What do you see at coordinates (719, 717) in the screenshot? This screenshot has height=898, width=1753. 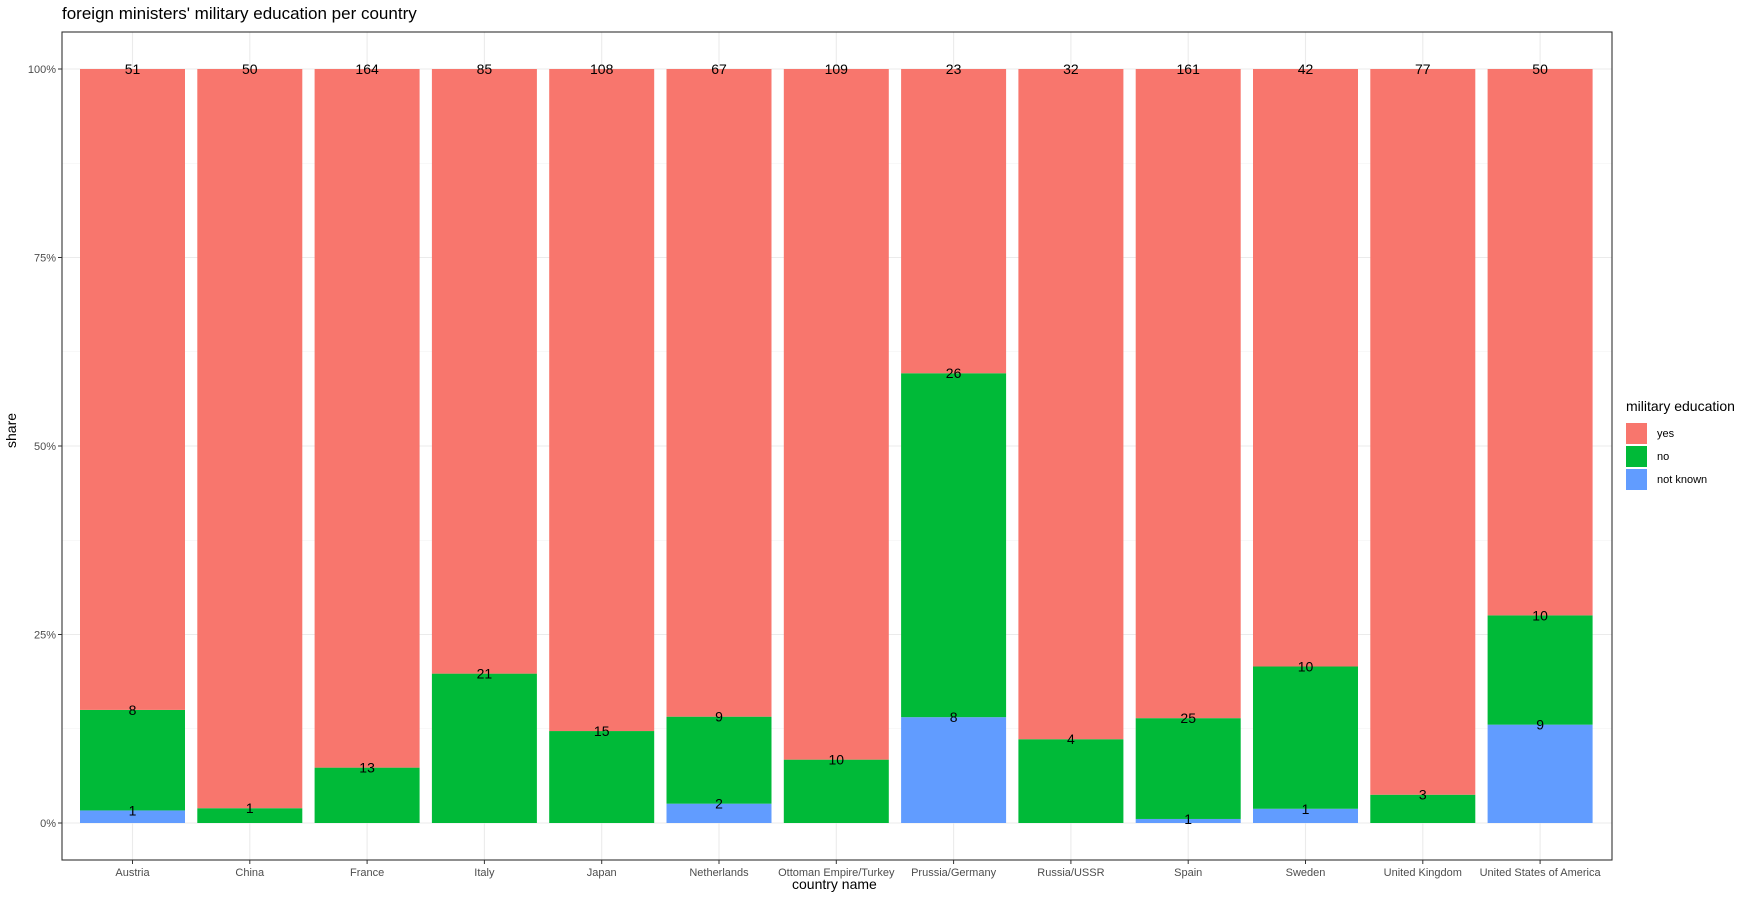 I see `data-label-netherlands-no: 9` at bounding box center [719, 717].